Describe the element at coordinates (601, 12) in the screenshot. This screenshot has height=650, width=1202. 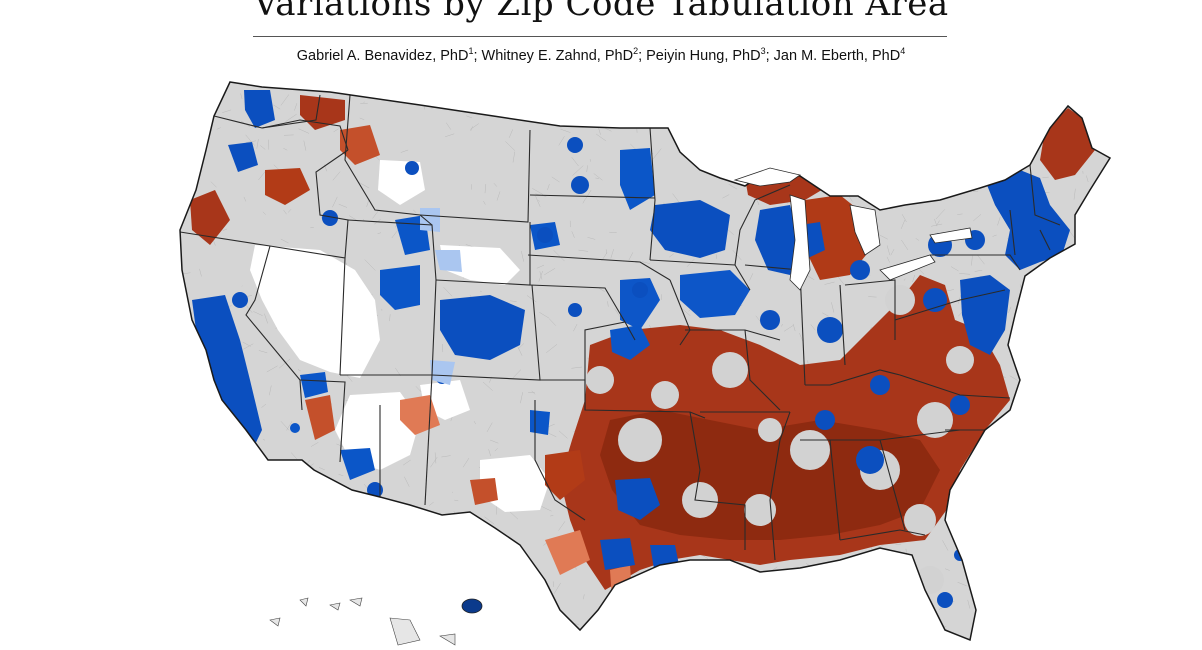
I see `map-title: Variations by Zip Code Tabulation Area` at that location.